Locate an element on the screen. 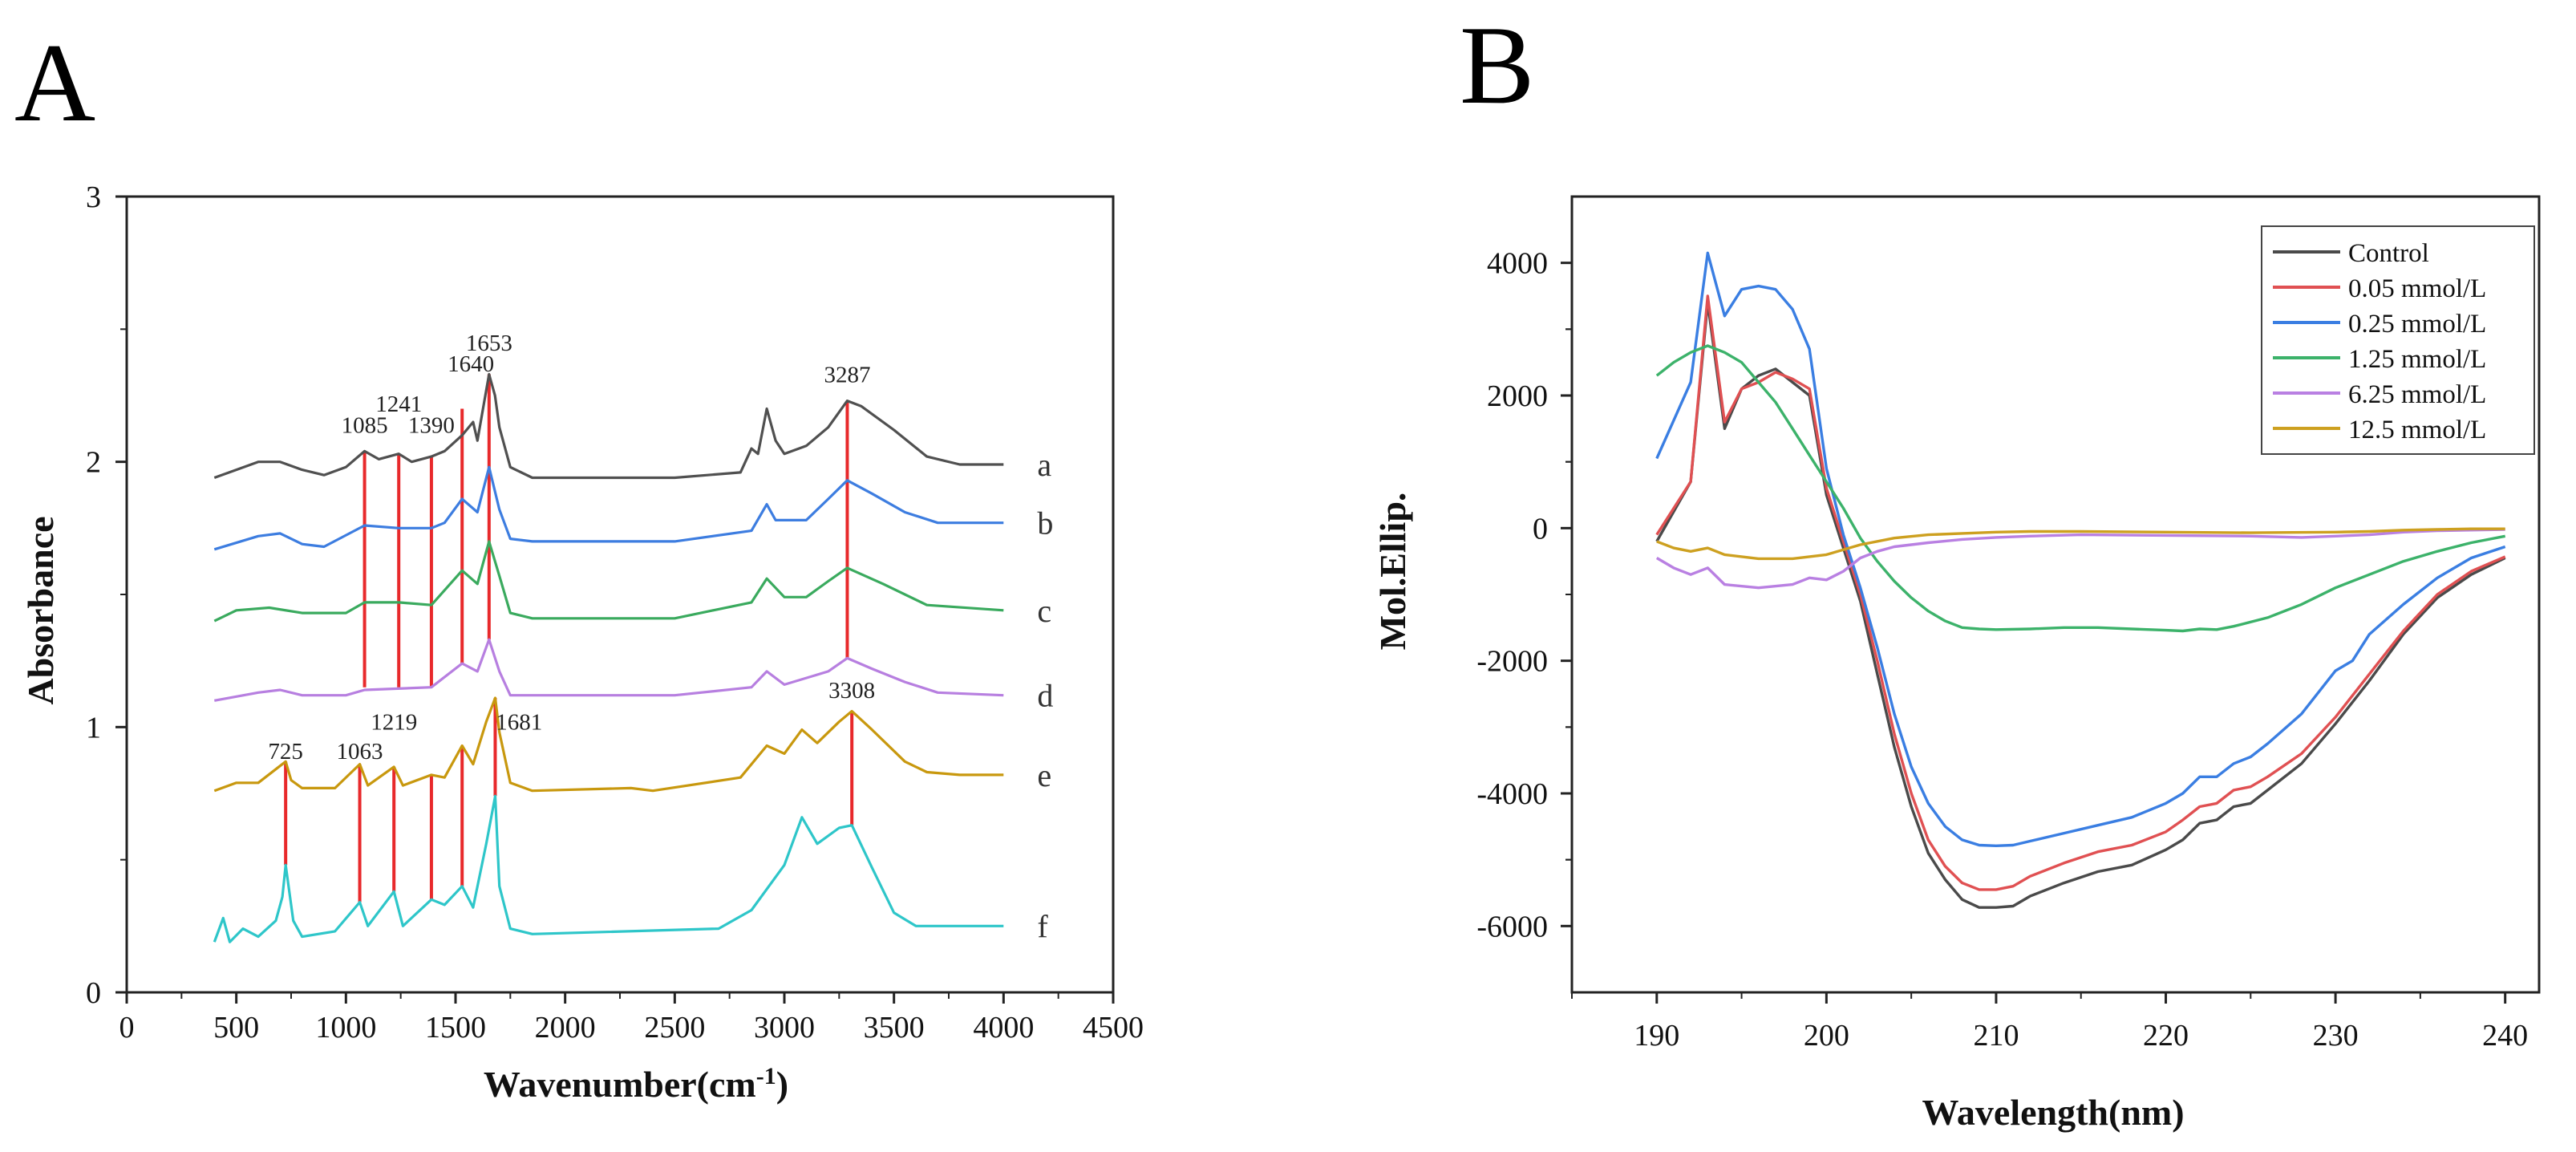  x-tick-label-b: 200 is located at coordinates (1826, 1036).